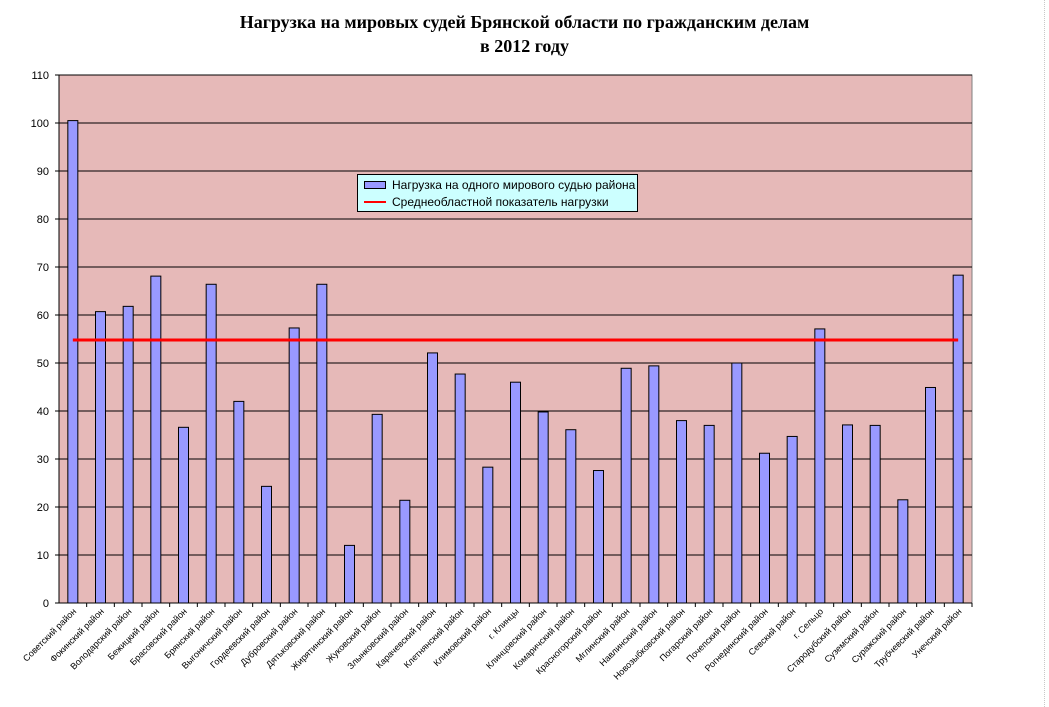 This screenshot has width=1049, height=707. What do you see at coordinates (375, 185) in the screenshot?
I see `legend-swatch-bar` at bounding box center [375, 185].